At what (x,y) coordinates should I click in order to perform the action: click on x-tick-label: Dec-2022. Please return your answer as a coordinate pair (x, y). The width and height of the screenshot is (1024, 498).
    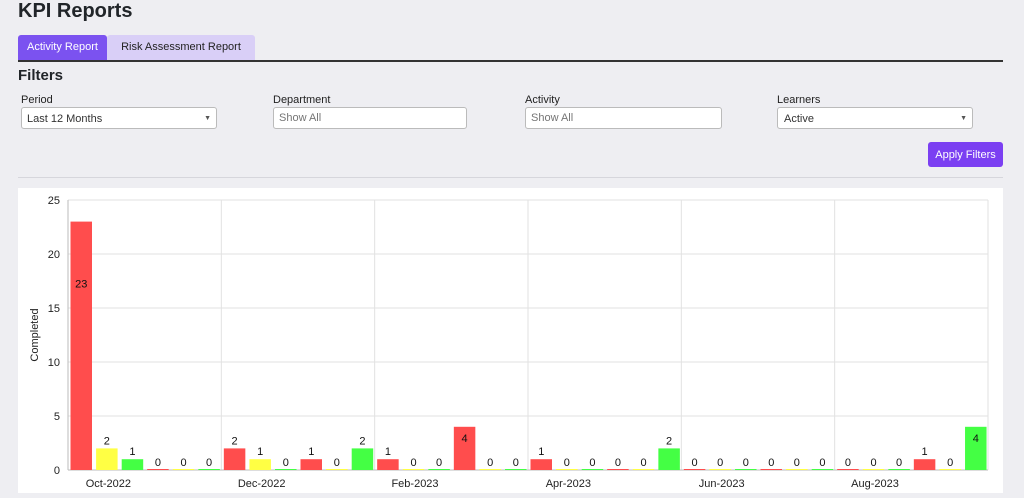
    Looking at the image, I should click on (262, 484).